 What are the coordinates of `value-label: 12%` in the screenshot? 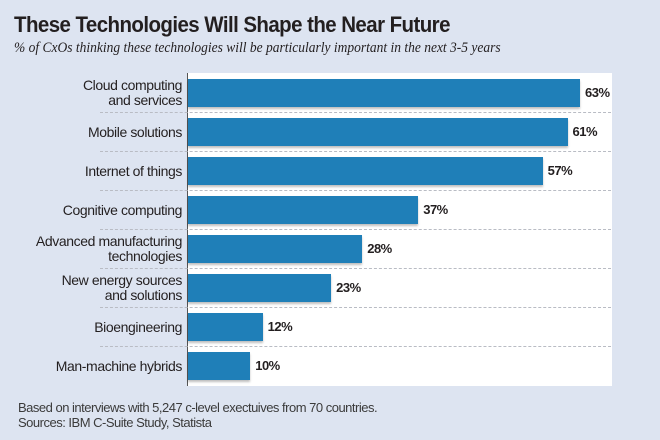 It's located at (280, 326).